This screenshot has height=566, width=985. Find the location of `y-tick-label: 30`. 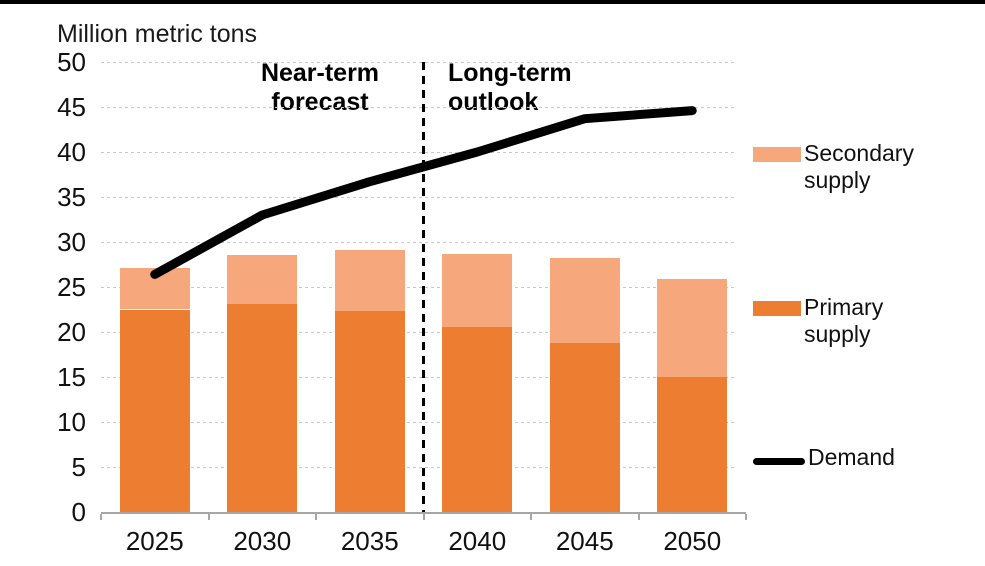

y-tick-label: 30 is located at coordinates (71, 242).